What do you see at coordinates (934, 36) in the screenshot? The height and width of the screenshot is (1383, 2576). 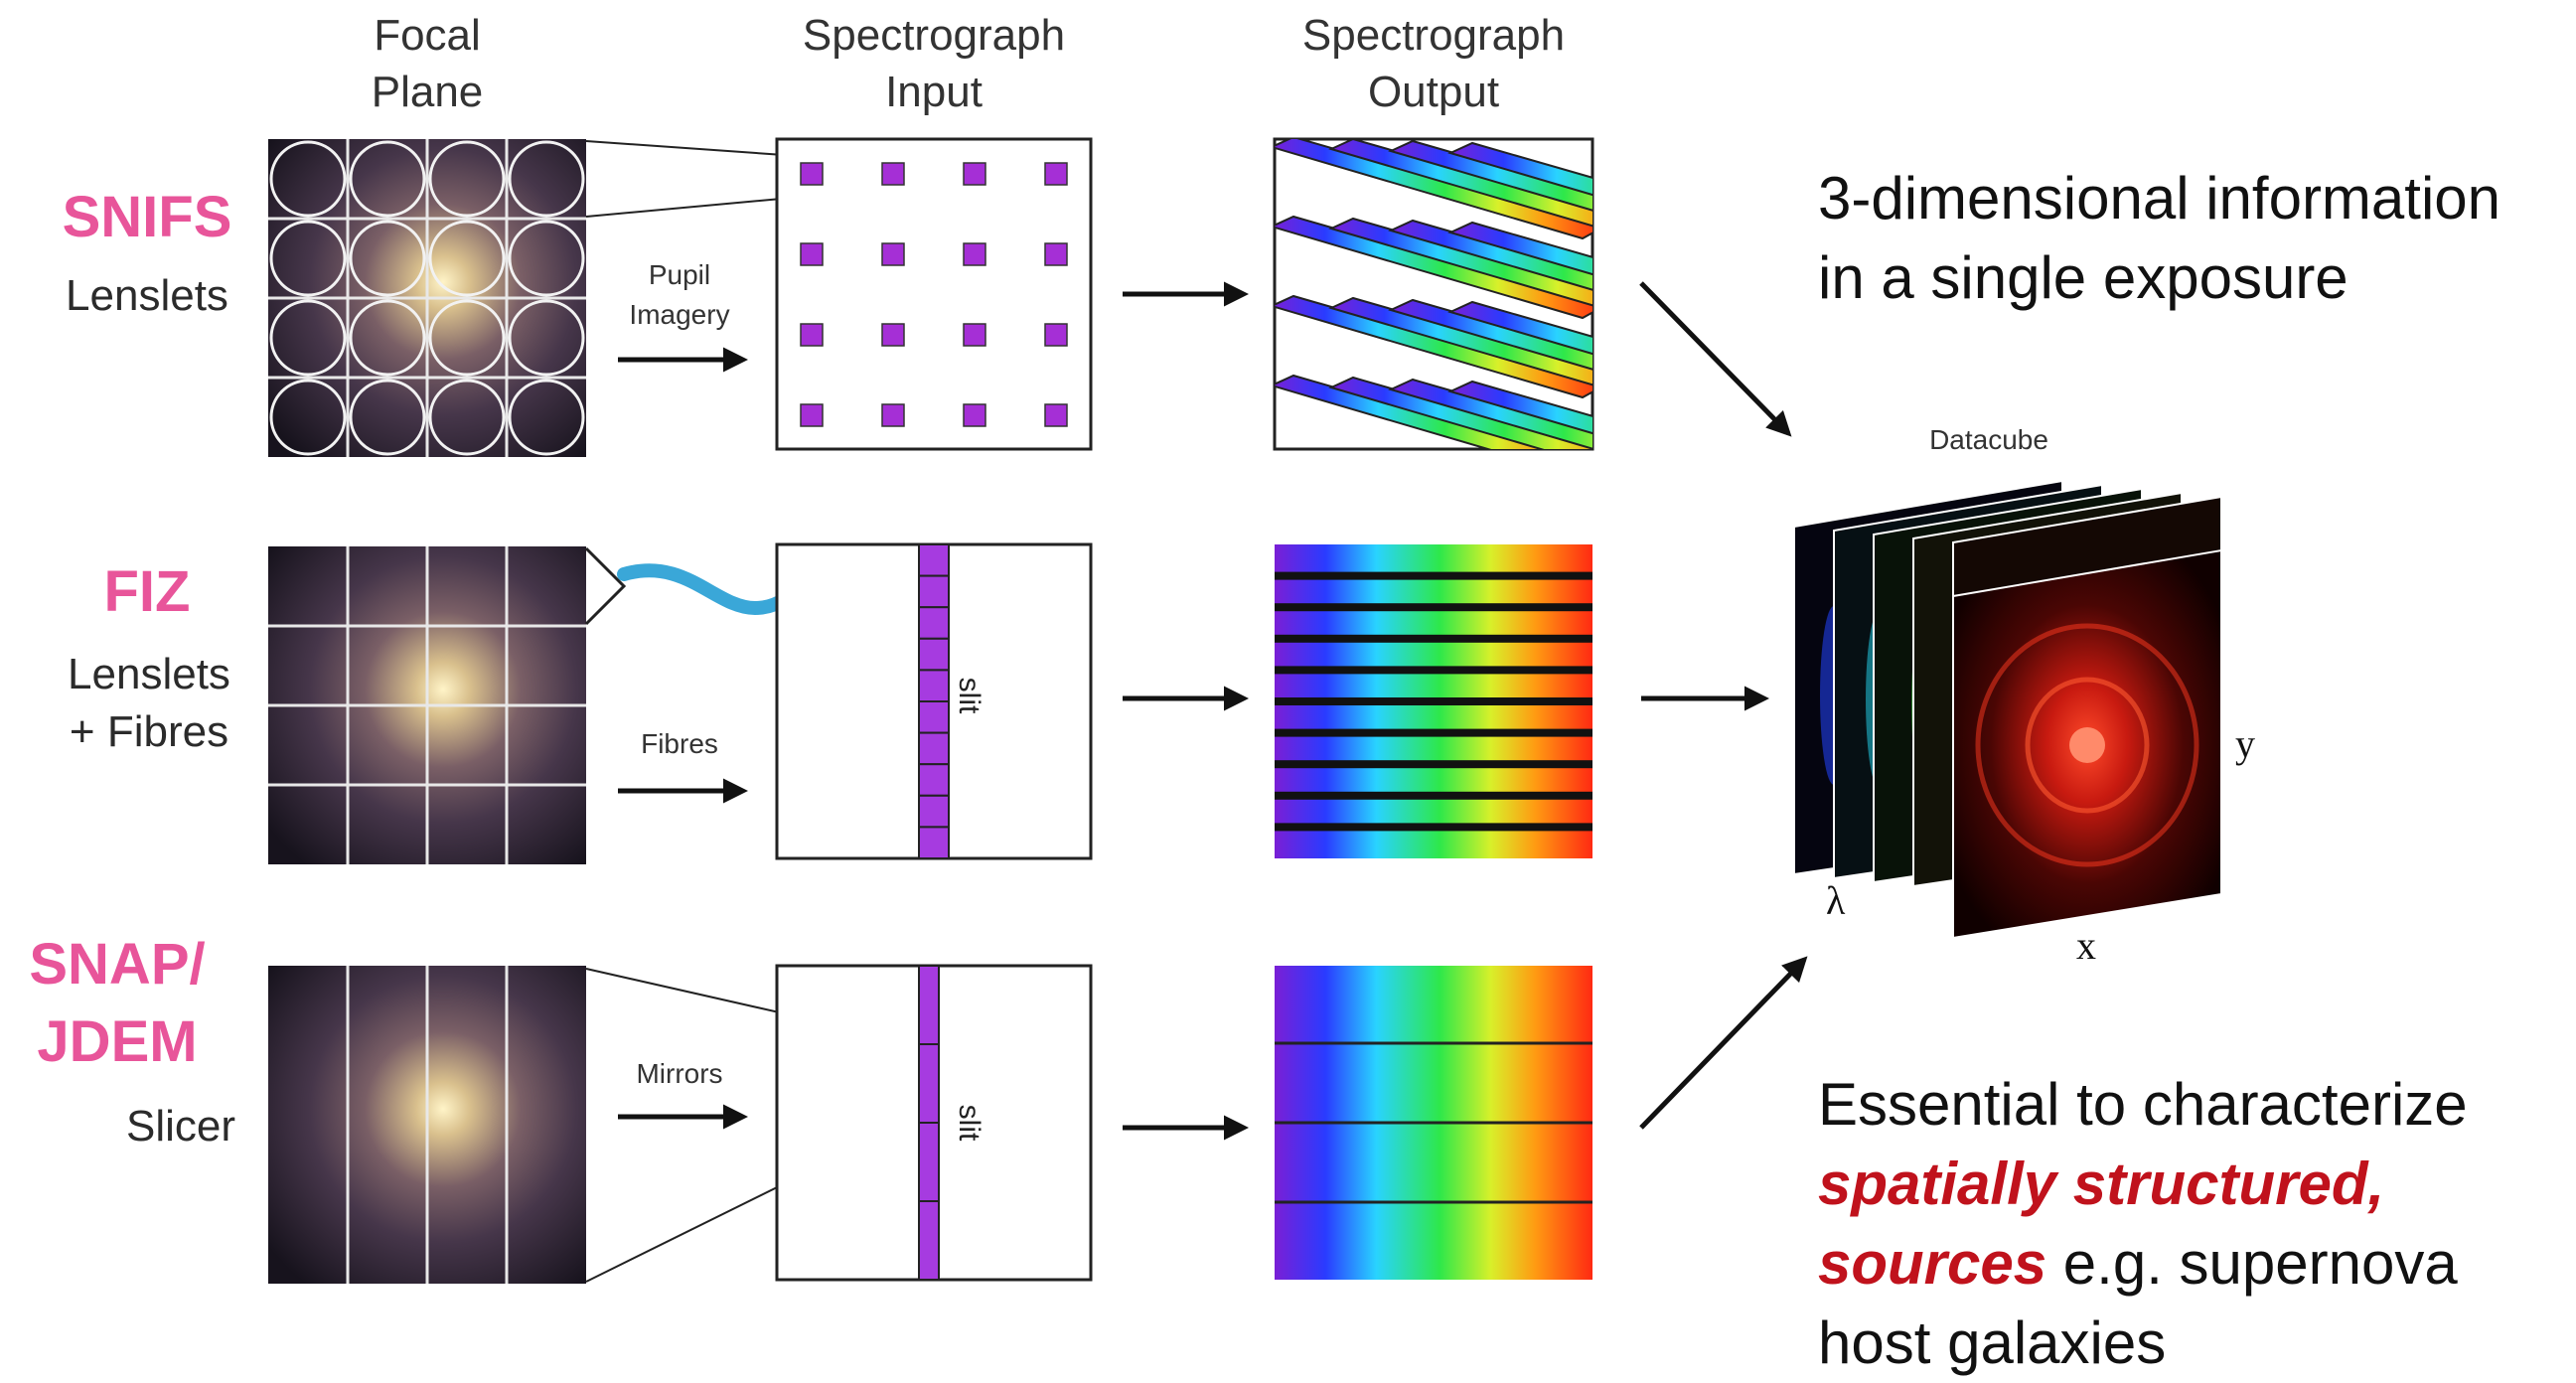 I see `spec-input-header-line1: Spectrograph` at bounding box center [934, 36].